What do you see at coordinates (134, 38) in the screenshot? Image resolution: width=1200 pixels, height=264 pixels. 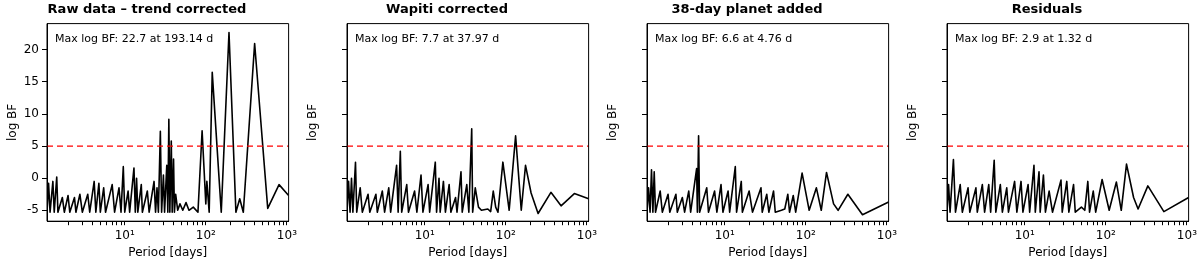 I see `annotation: Max log BF: 22.7 at 193.14 d` at bounding box center [134, 38].